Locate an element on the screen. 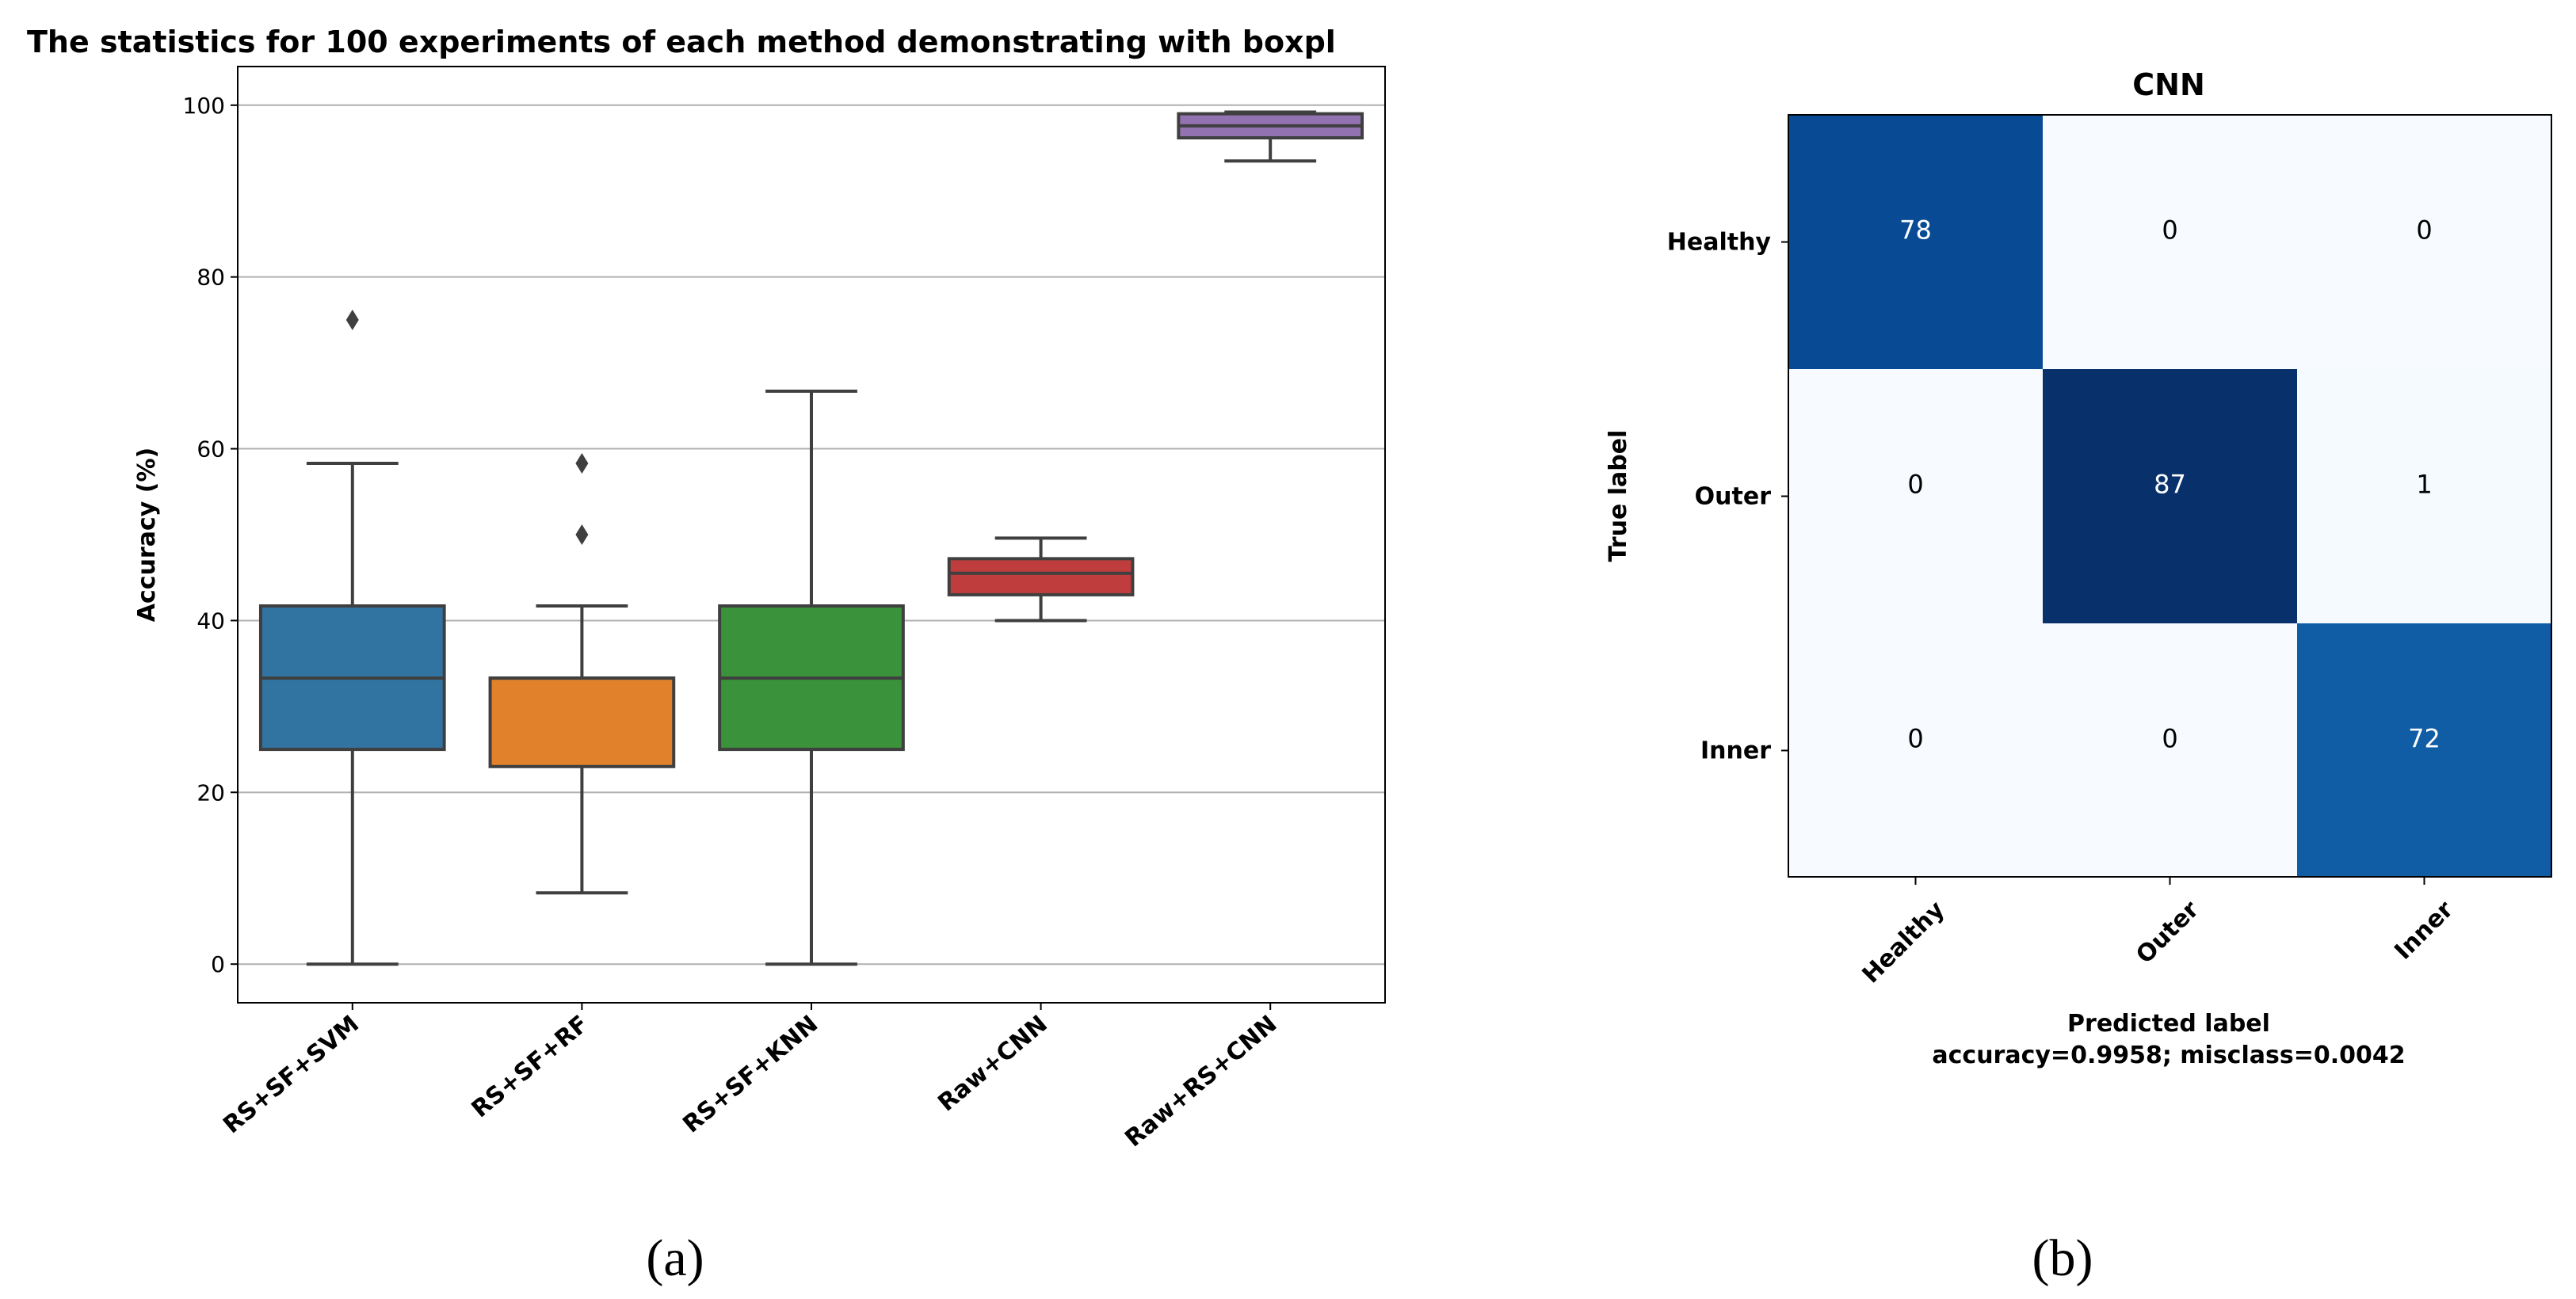 Image resolution: width=2576 pixels, height=1299 pixels. box-rs-sf-rf is located at coordinates (582, 722).